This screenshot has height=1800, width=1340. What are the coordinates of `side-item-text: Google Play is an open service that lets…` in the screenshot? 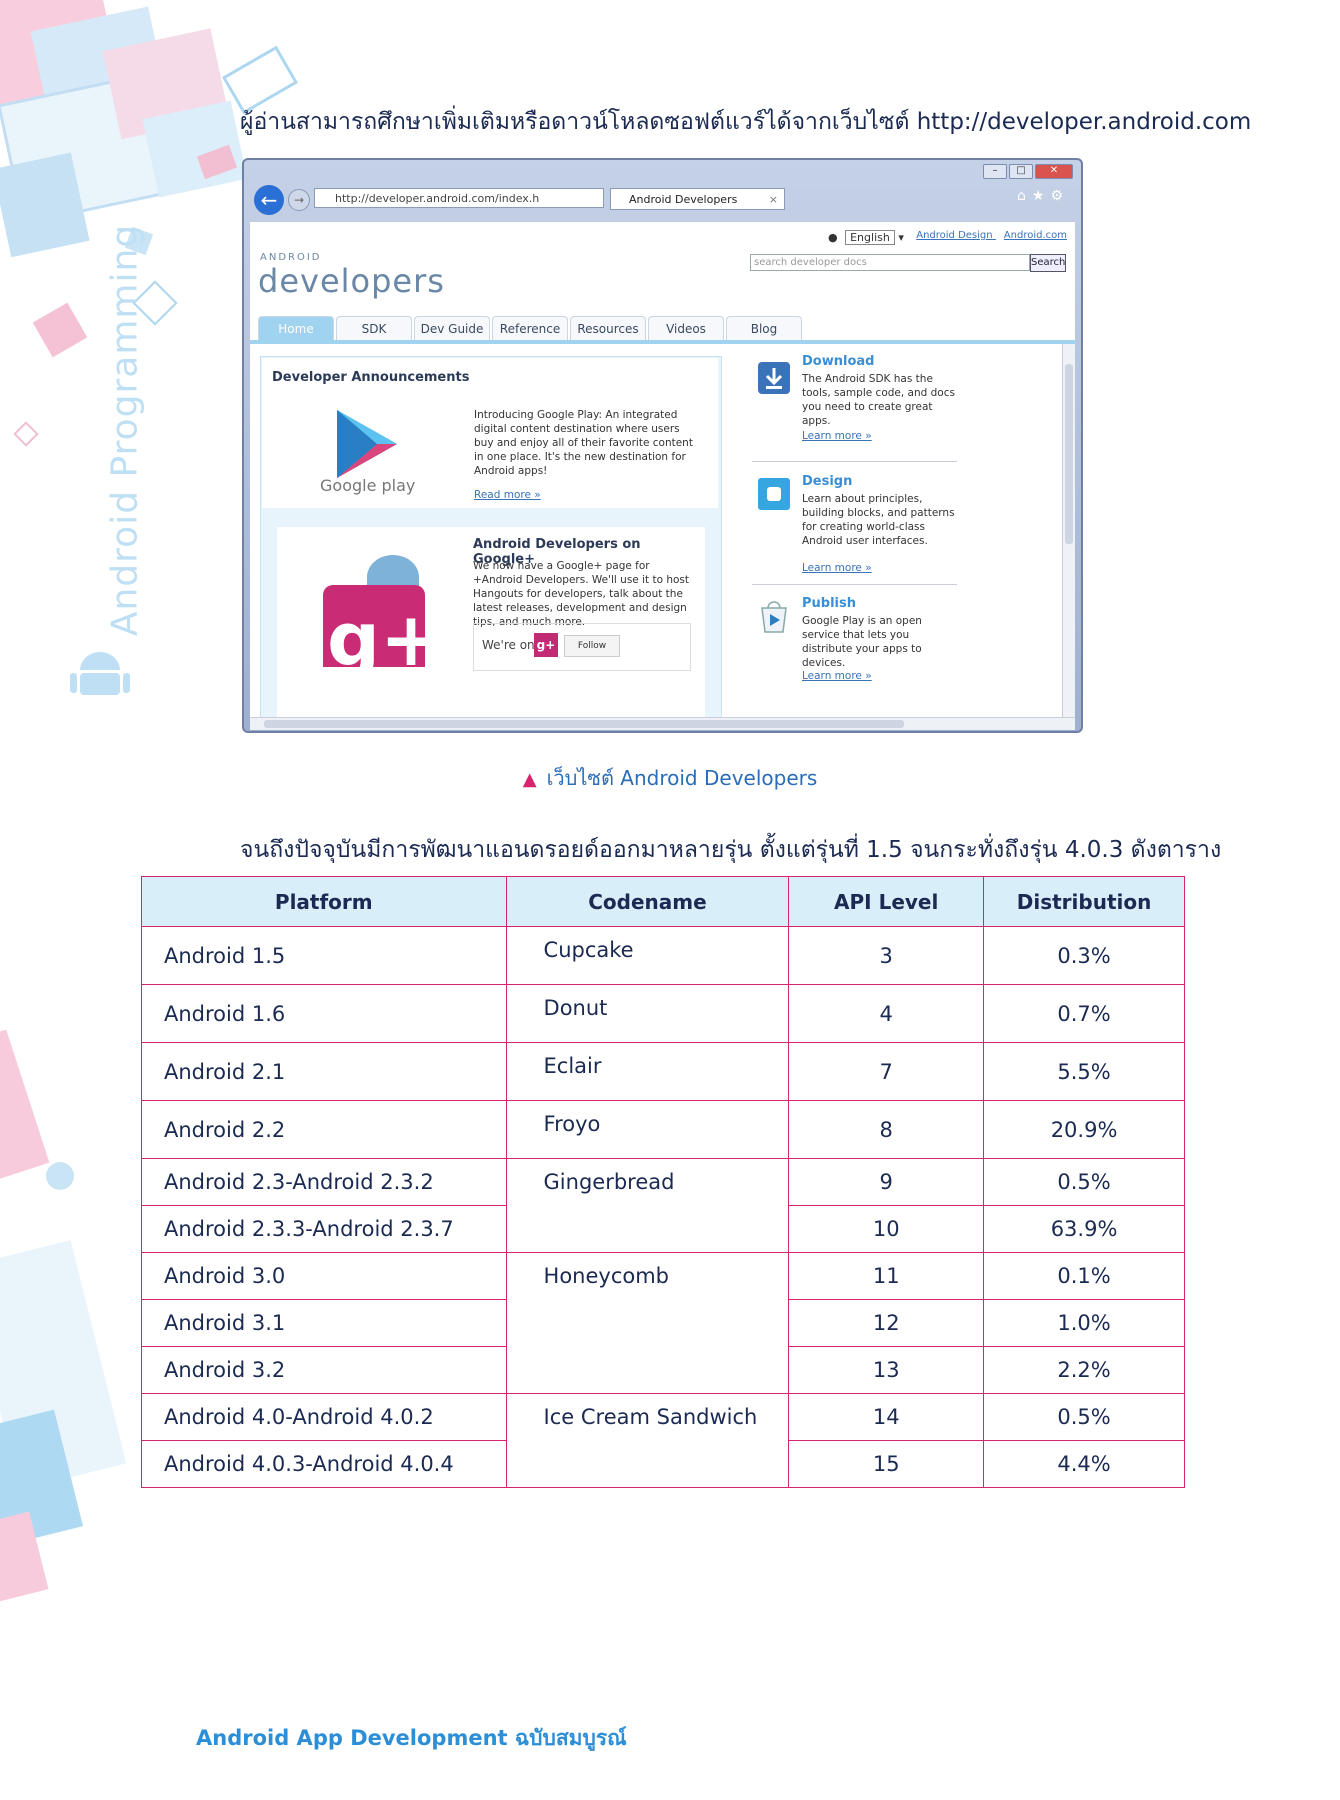 It's located at (862, 642).